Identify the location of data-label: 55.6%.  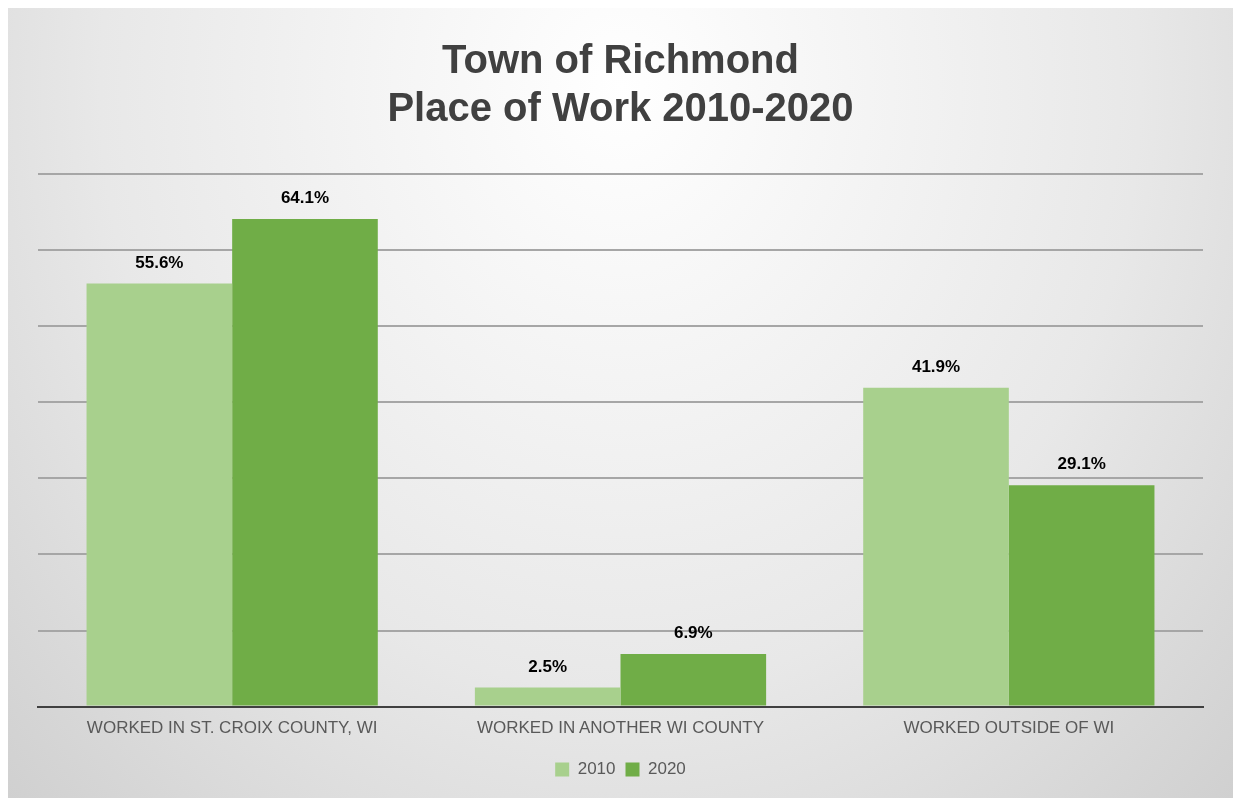
(159, 262).